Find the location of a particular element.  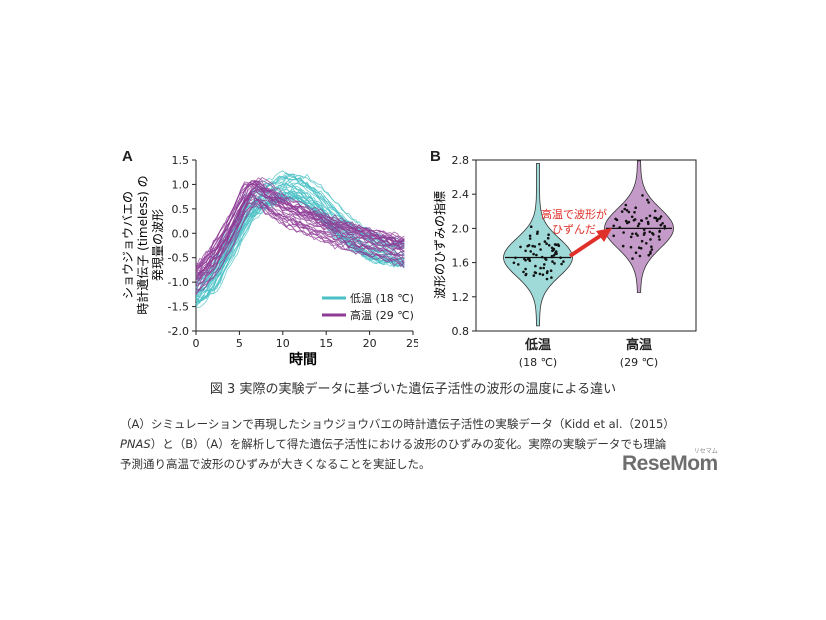

annotation-line2: ひずんだ is located at coordinates (574, 229).